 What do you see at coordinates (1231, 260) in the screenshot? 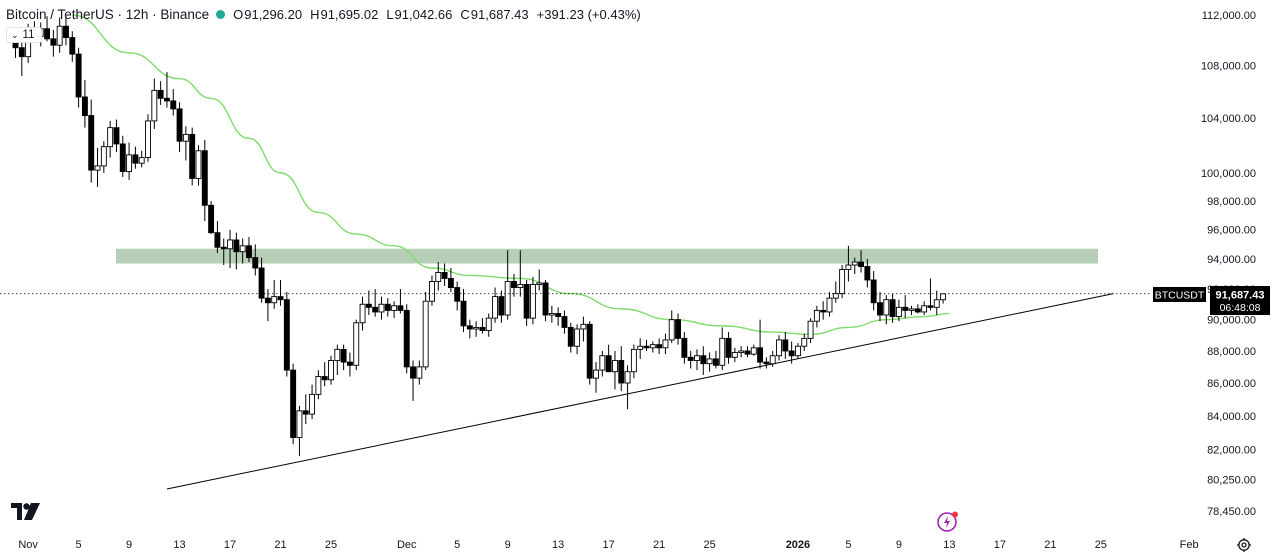
I see `price-axis-label: 94,000.00` at bounding box center [1231, 260].